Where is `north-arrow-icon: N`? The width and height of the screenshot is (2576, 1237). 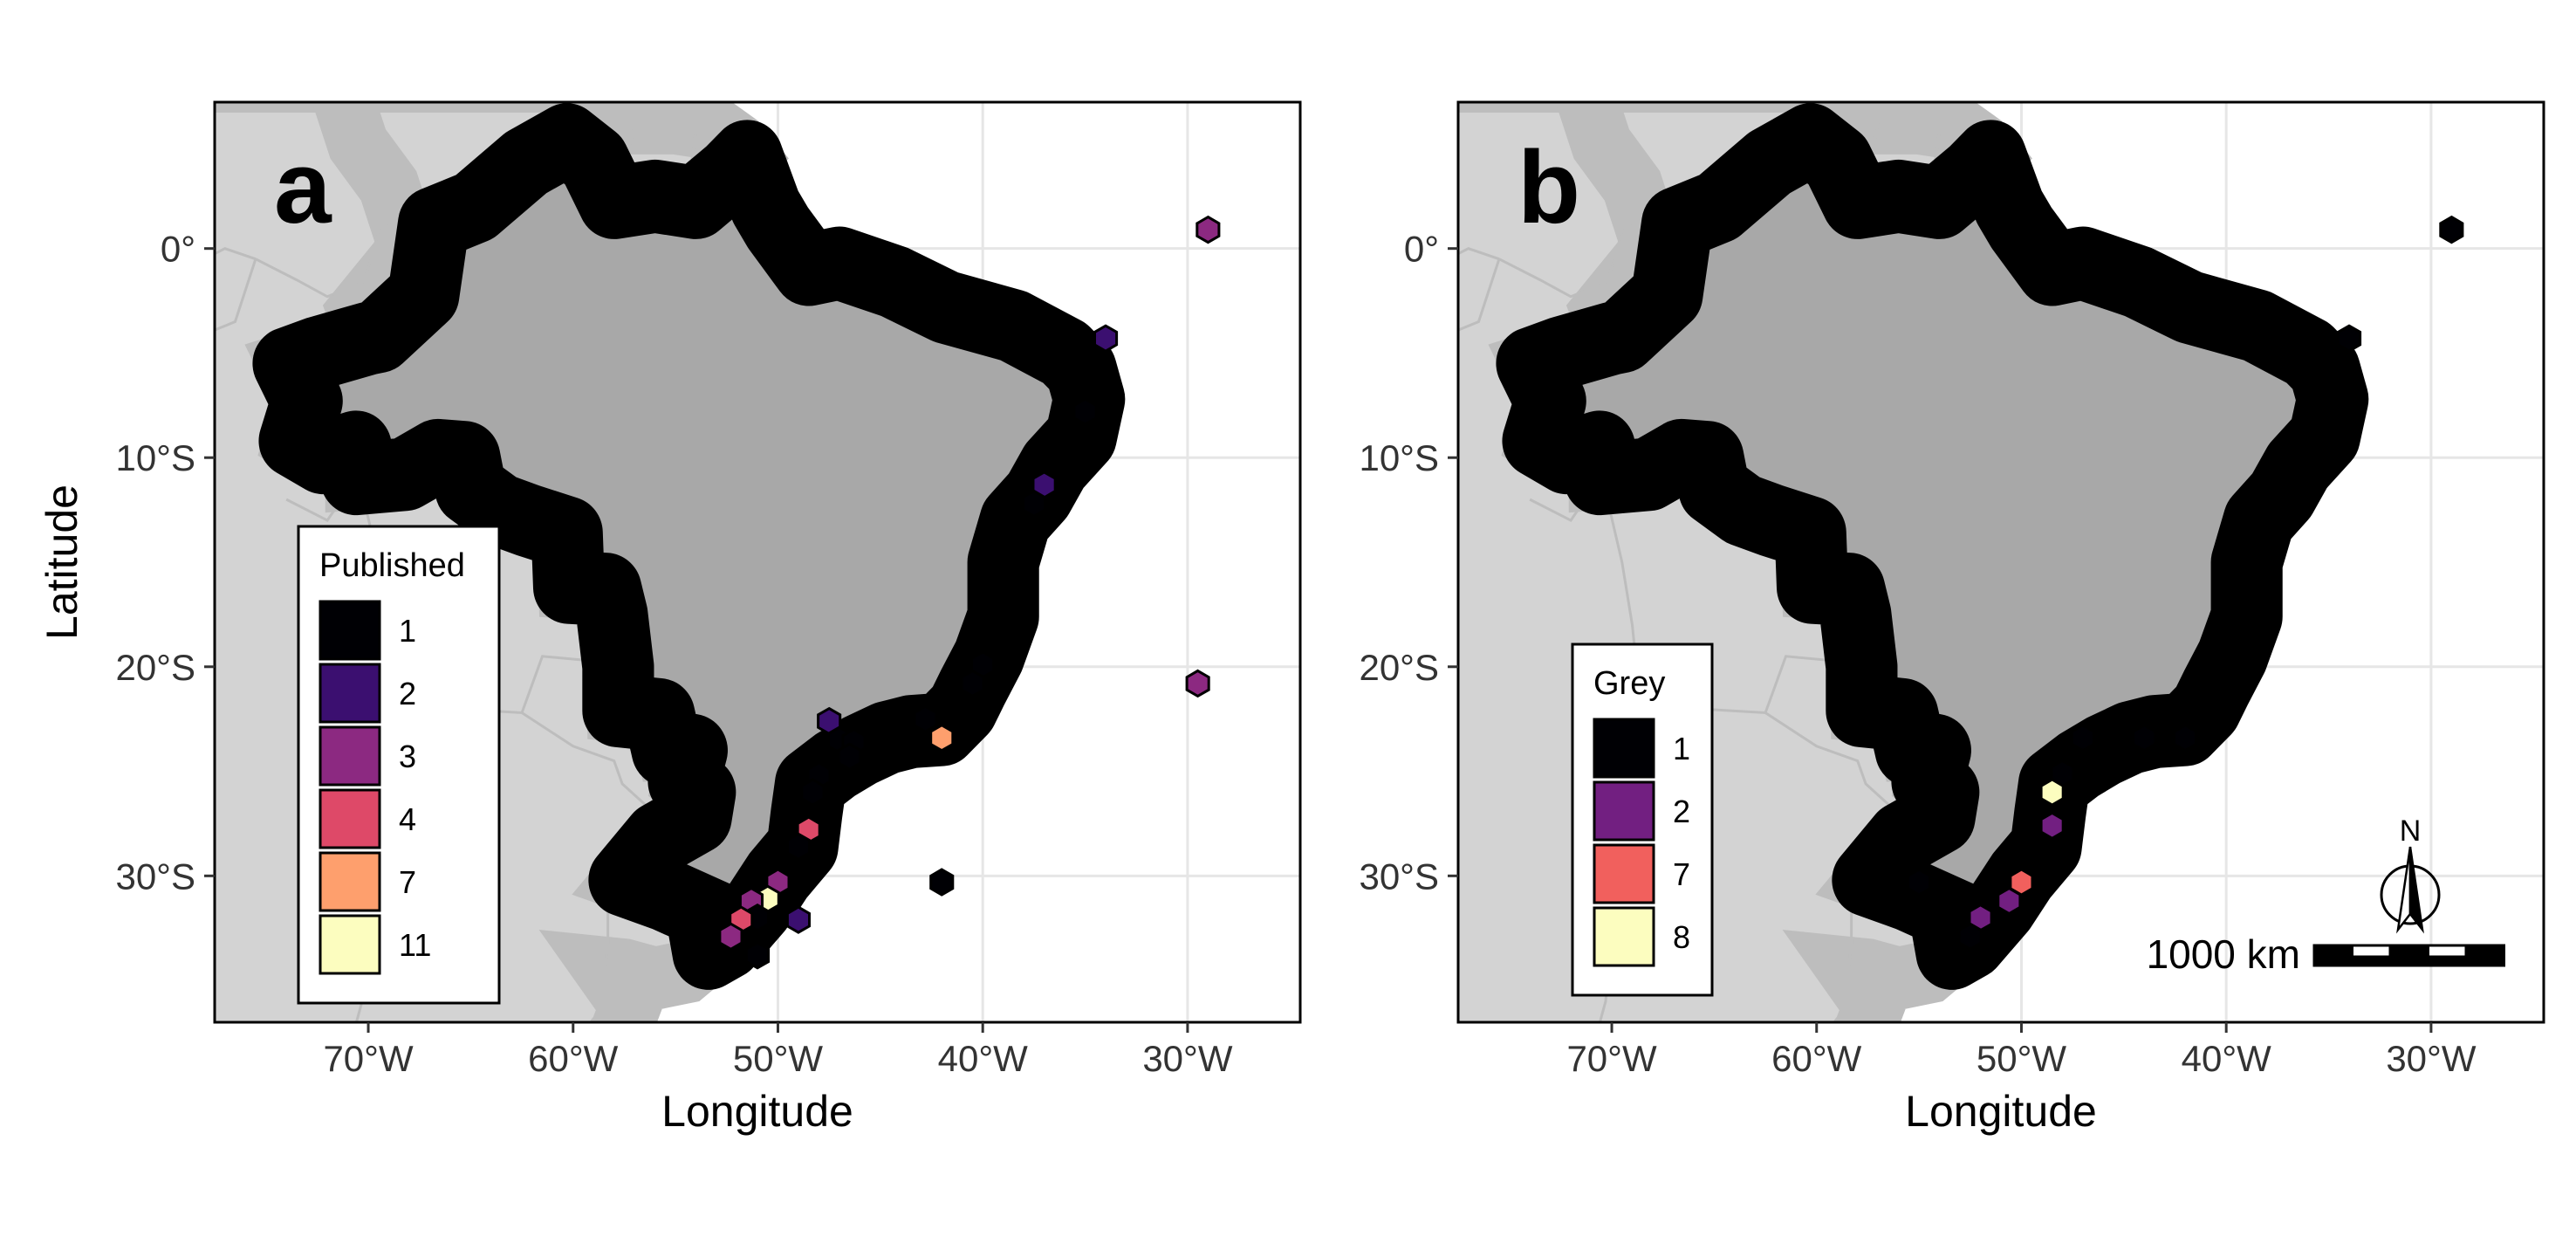 north-arrow-icon: N is located at coordinates (2410, 874).